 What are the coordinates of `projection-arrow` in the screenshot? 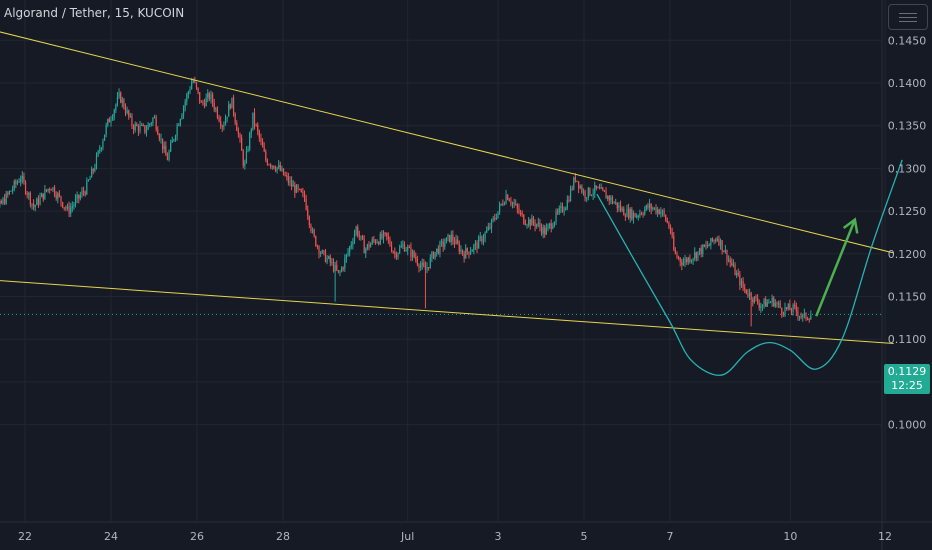 It's located at (836, 268).